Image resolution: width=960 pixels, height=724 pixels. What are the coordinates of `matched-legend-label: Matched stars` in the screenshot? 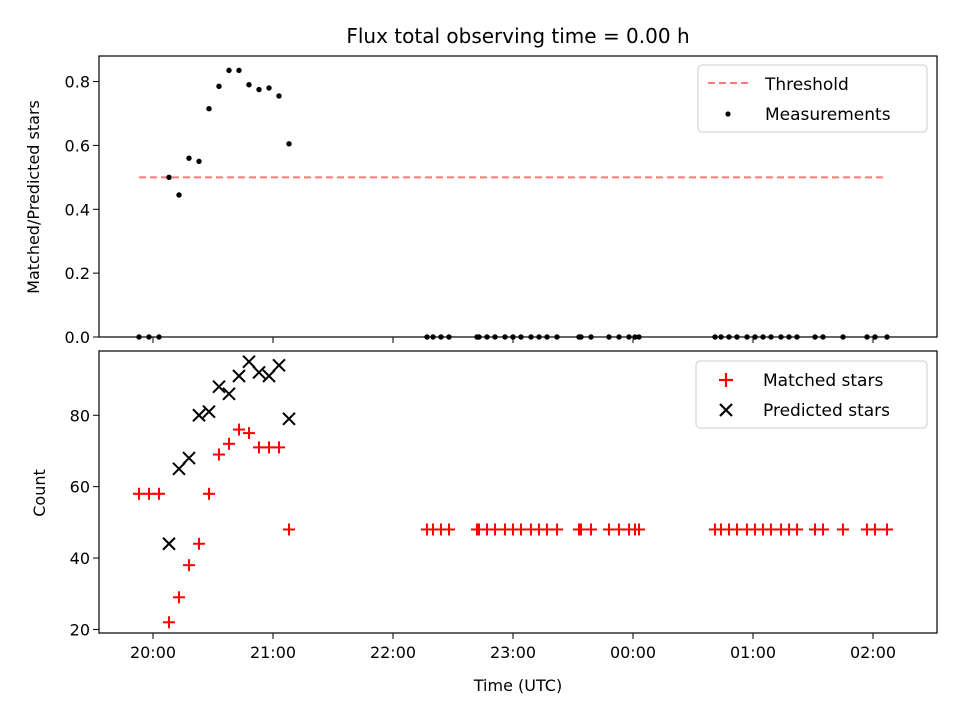 It's located at (823, 381).